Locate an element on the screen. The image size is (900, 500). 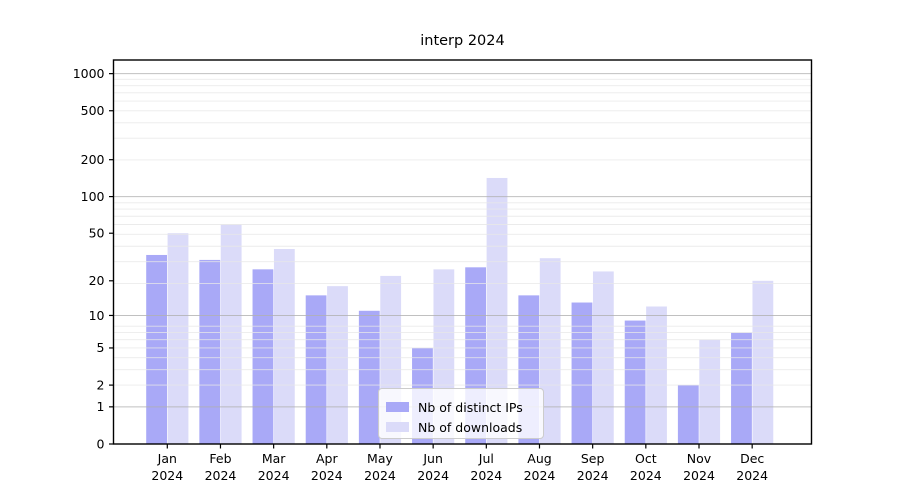
x-tick-label-month: Sep is located at coordinates (593, 458).